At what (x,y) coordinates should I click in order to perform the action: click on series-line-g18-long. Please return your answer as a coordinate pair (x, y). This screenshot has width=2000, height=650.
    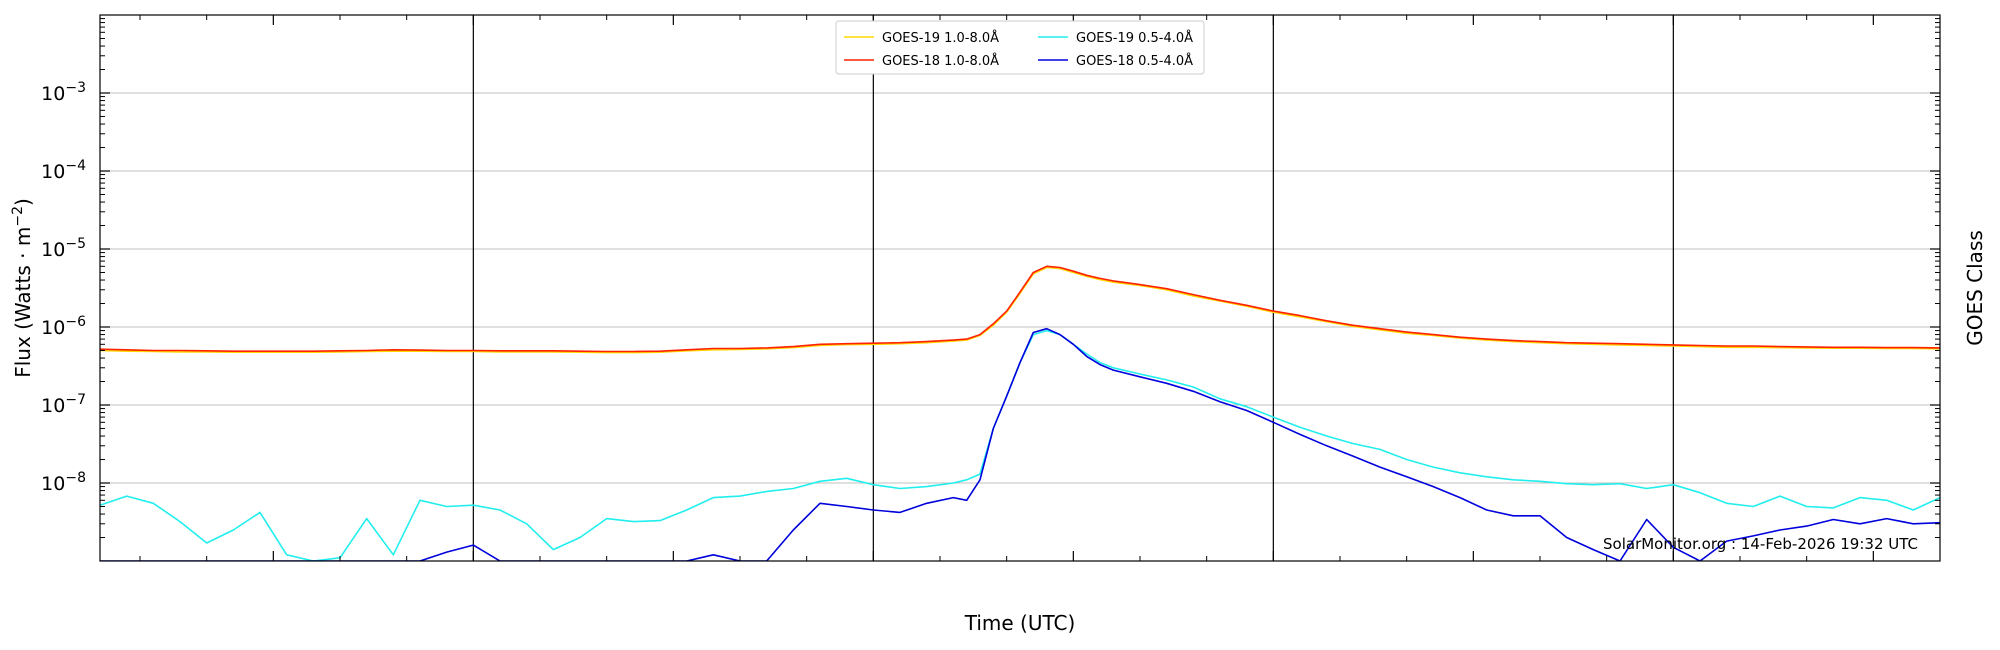
    Looking at the image, I should click on (1020, 309).